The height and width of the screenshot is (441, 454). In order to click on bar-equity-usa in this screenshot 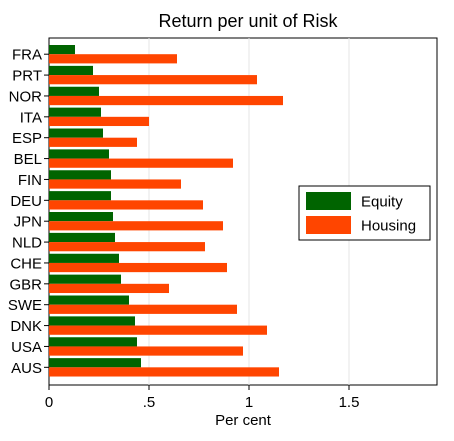, I will do `click(93, 342)`.